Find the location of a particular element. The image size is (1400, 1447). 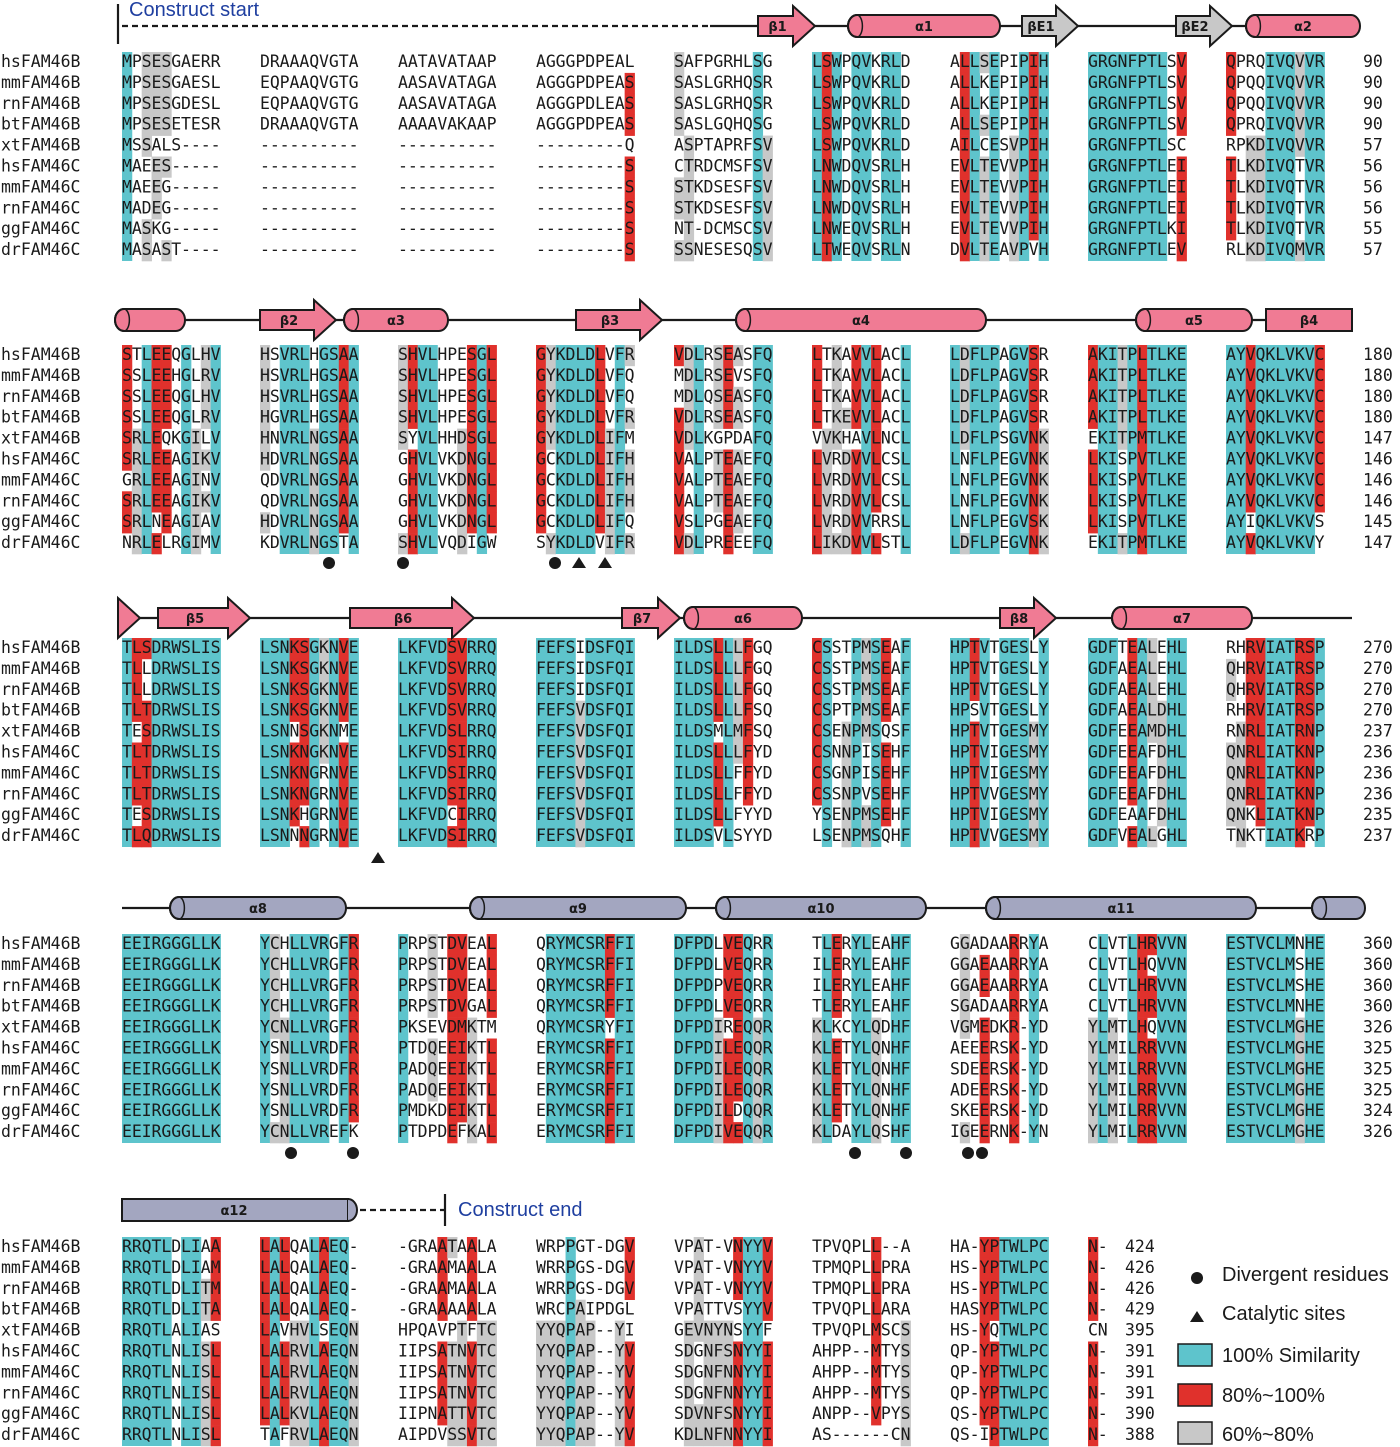

sequence-segment: TLKDIVQTVR is located at coordinates (1275, 228).